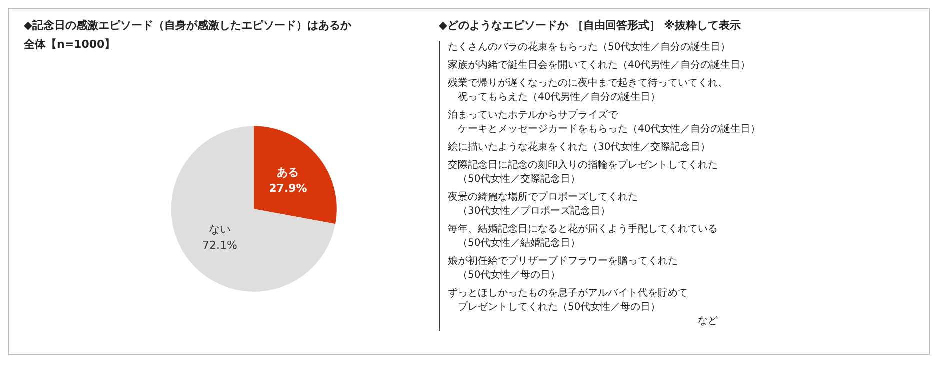 The width and height of the screenshot is (940, 365). I want to click on text: 交際記念日に記念の刻印入りの指輪をプレゼントしてくれた, so click(583, 166).